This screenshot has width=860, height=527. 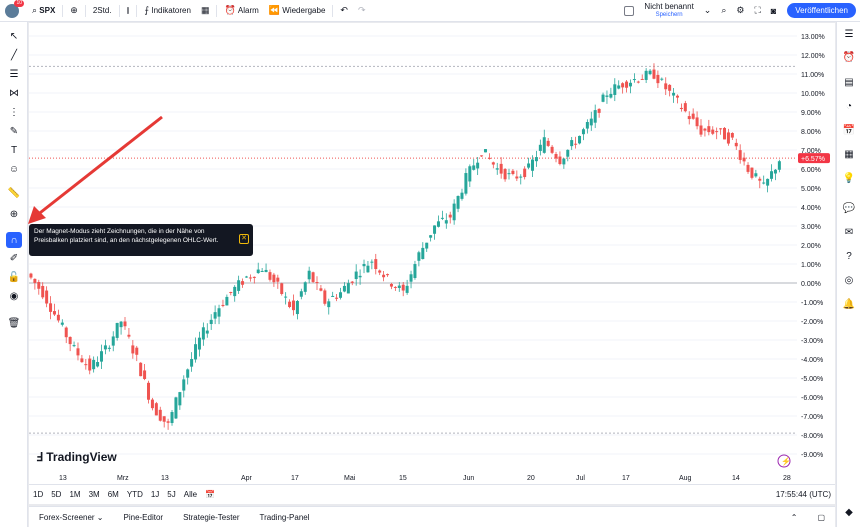 I want to click on panel-tab-strategie-tester: Strategie-Tester, so click(x=211, y=517).